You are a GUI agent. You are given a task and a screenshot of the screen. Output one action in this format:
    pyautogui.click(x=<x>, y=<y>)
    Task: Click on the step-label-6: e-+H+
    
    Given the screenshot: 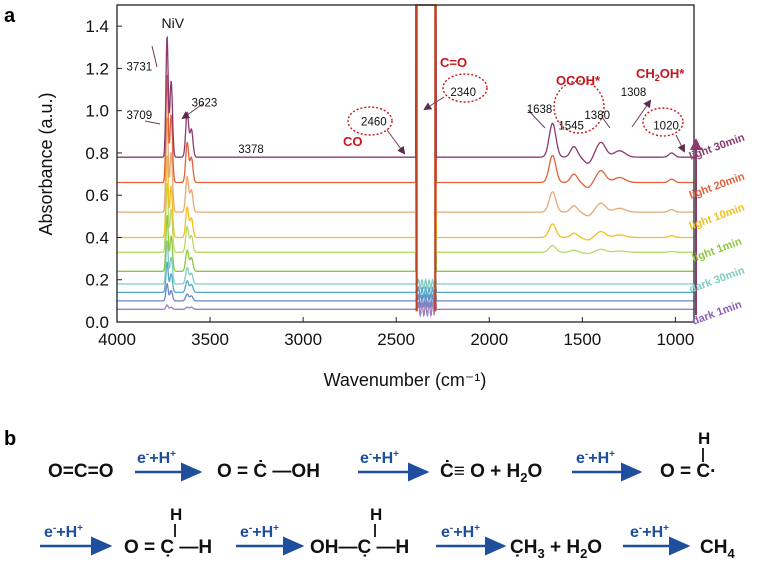 What is the action you would take?
    pyautogui.click(x=460, y=532)
    